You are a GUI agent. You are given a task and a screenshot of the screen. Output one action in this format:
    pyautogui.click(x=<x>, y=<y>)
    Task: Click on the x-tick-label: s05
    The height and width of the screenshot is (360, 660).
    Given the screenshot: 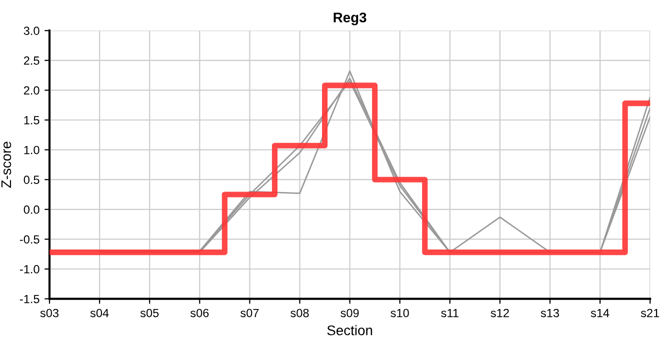 What is the action you would take?
    pyautogui.click(x=149, y=313)
    